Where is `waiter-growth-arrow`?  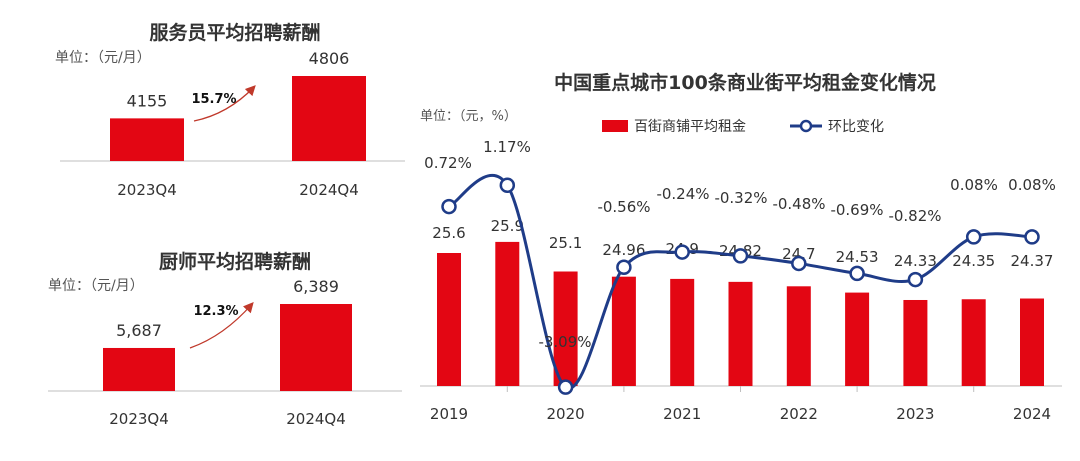 waiter-growth-arrow is located at coordinates (224, 103).